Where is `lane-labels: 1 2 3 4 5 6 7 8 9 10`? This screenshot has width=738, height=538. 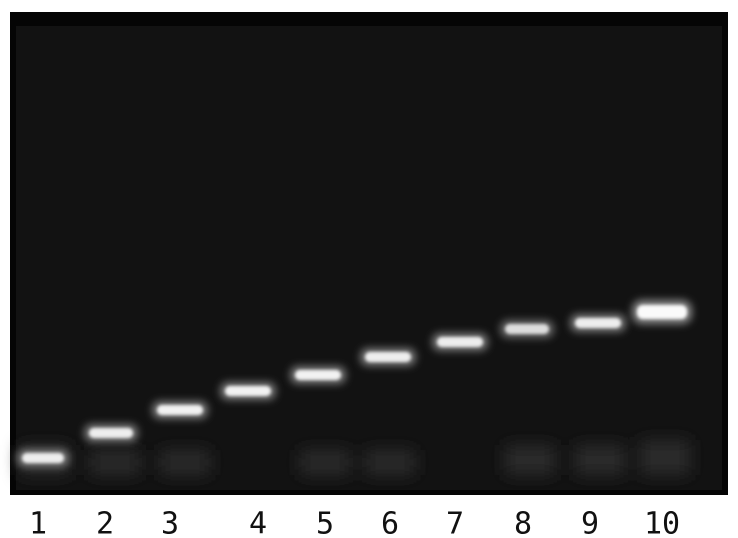
lane-labels: 1 2 3 4 5 6 7 8 9 10 is located at coordinates (354, 522).